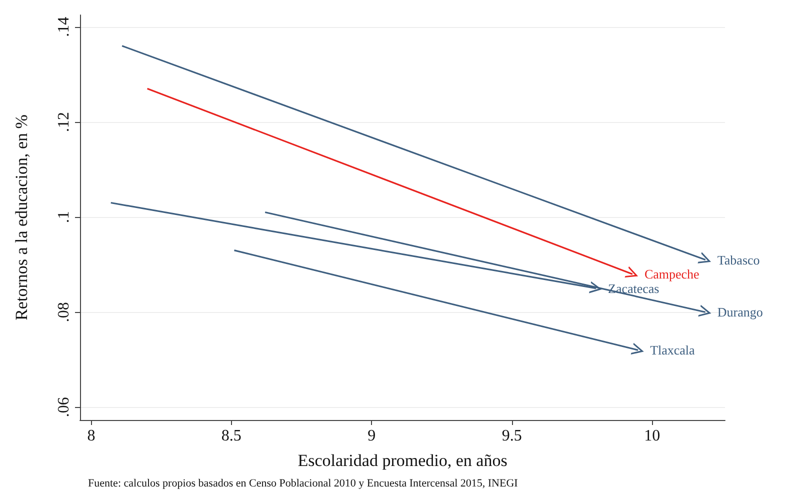 The width and height of the screenshot is (805, 500). What do you see at coordinates (64, 26) in the screenshot?
I see `y-tick-label: .14` at bounding box center [64, 26].